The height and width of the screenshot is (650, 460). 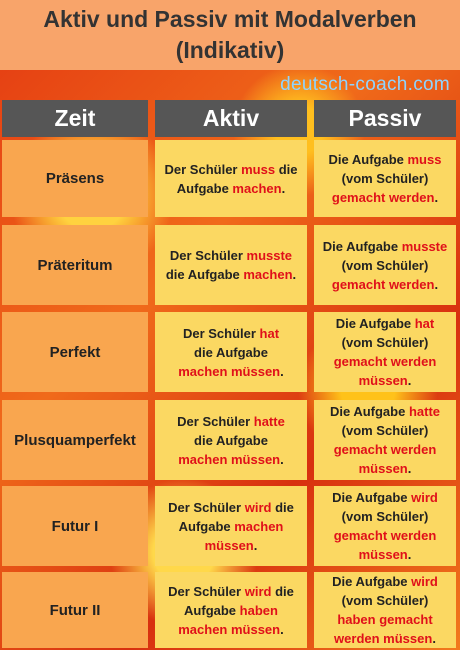 What do you see at coordinates (258, 610) in the screenshot?
I see `auxiliary: haben` at bounding box center [258, 610].